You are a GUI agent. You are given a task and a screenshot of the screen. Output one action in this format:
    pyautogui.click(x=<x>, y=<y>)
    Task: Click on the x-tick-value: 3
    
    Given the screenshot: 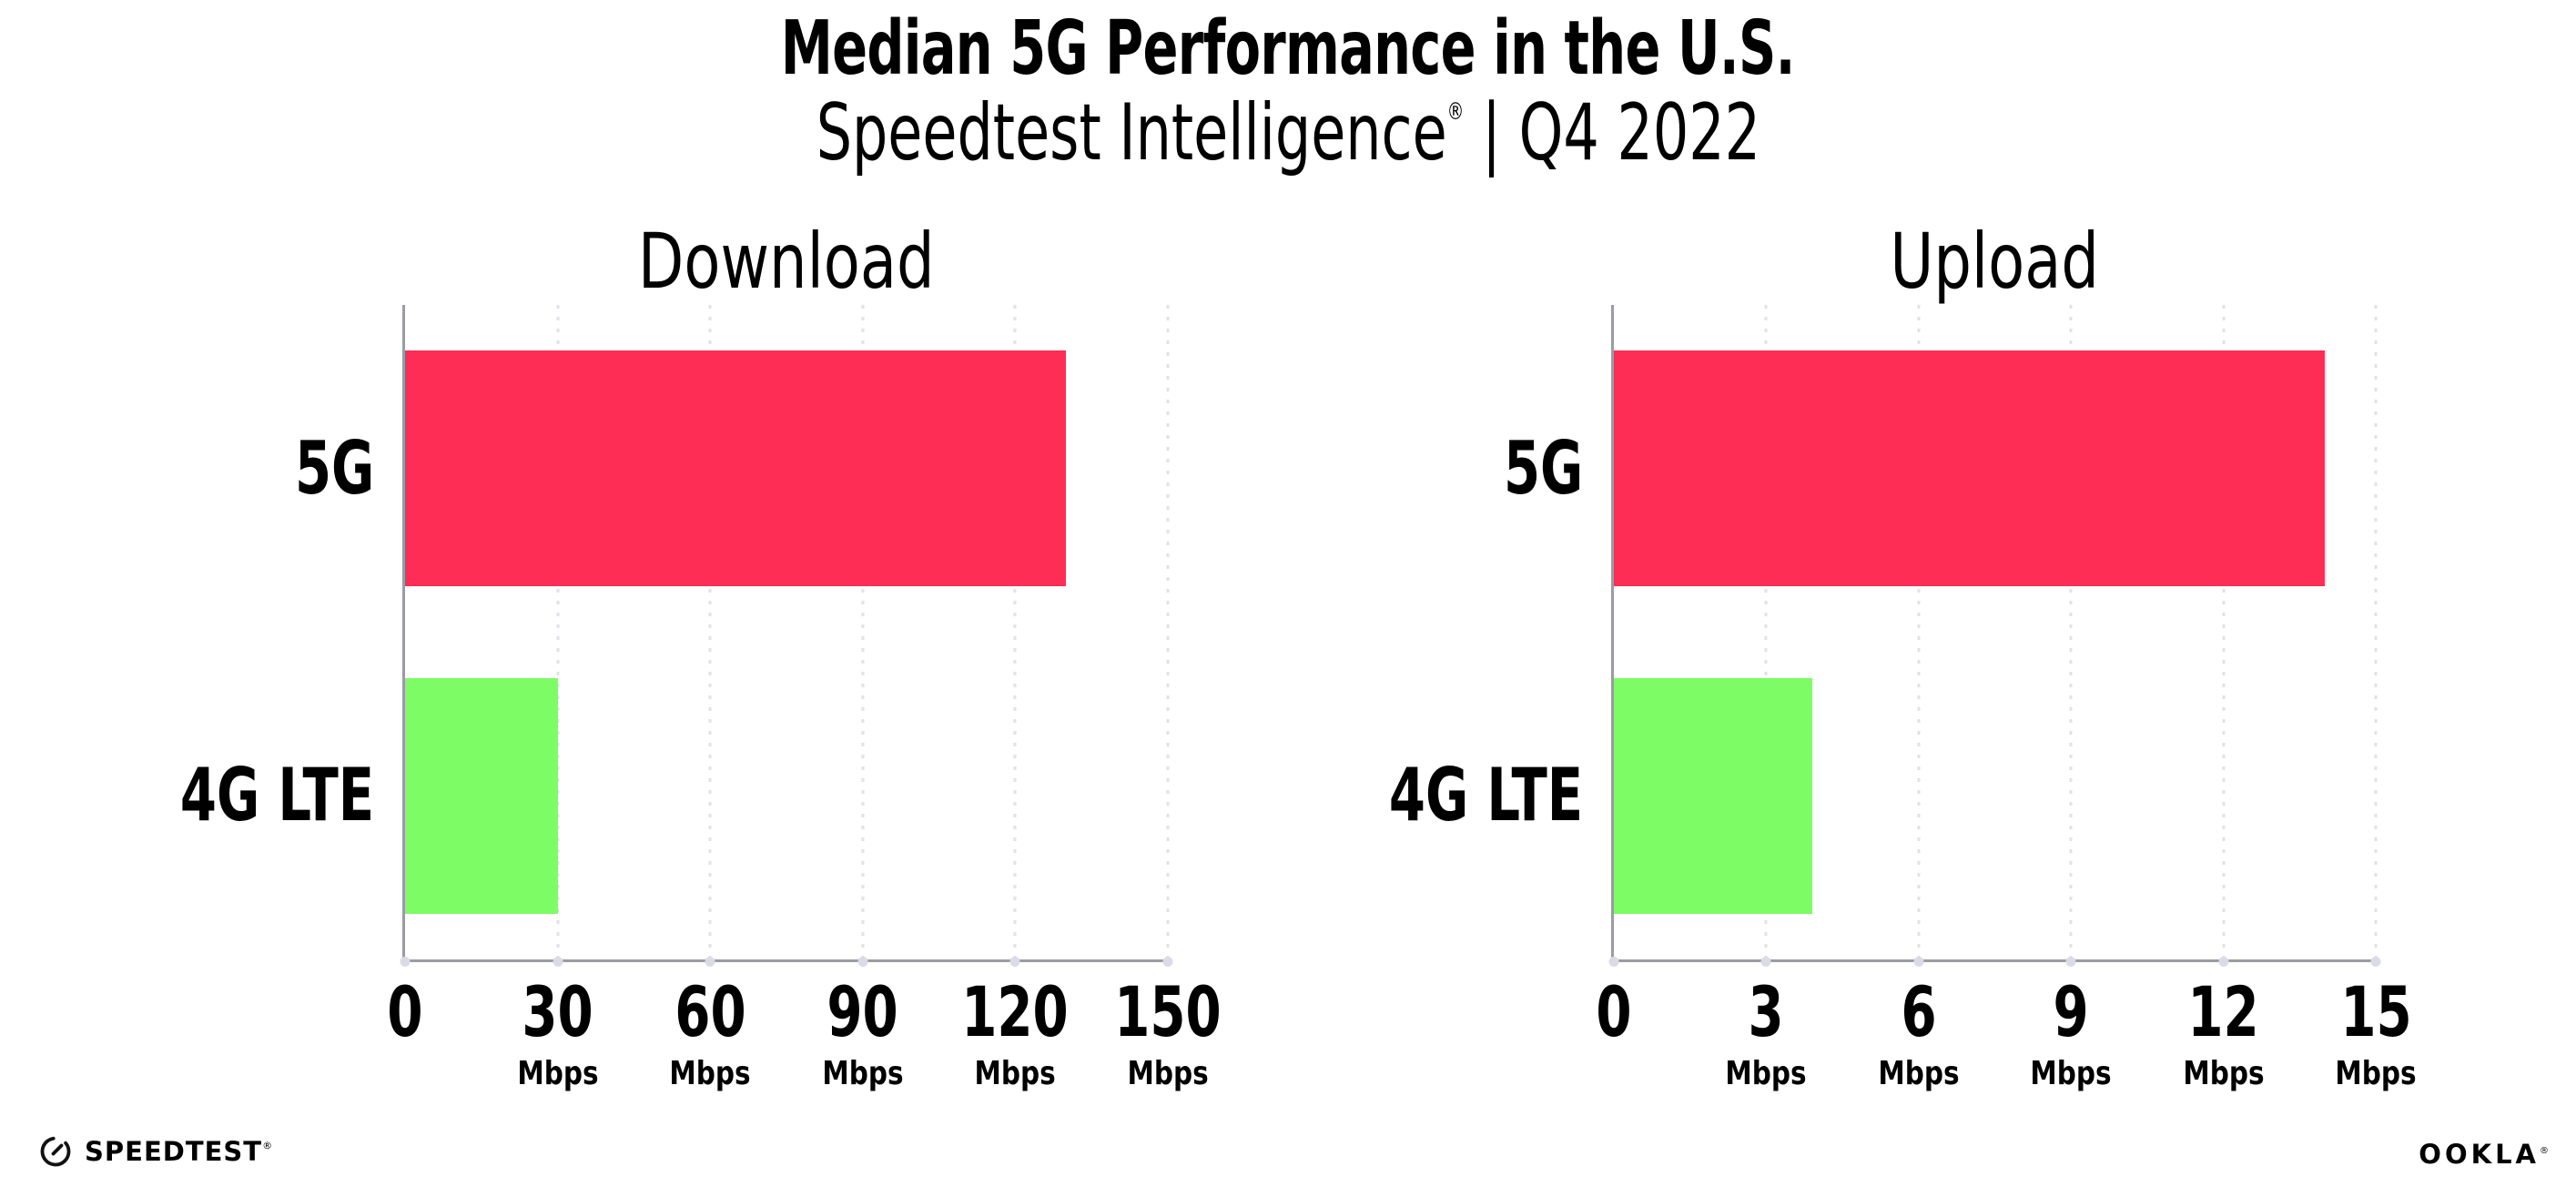 What is the action you would take?
    pyautogui.click(x=1766, y=1011)
    